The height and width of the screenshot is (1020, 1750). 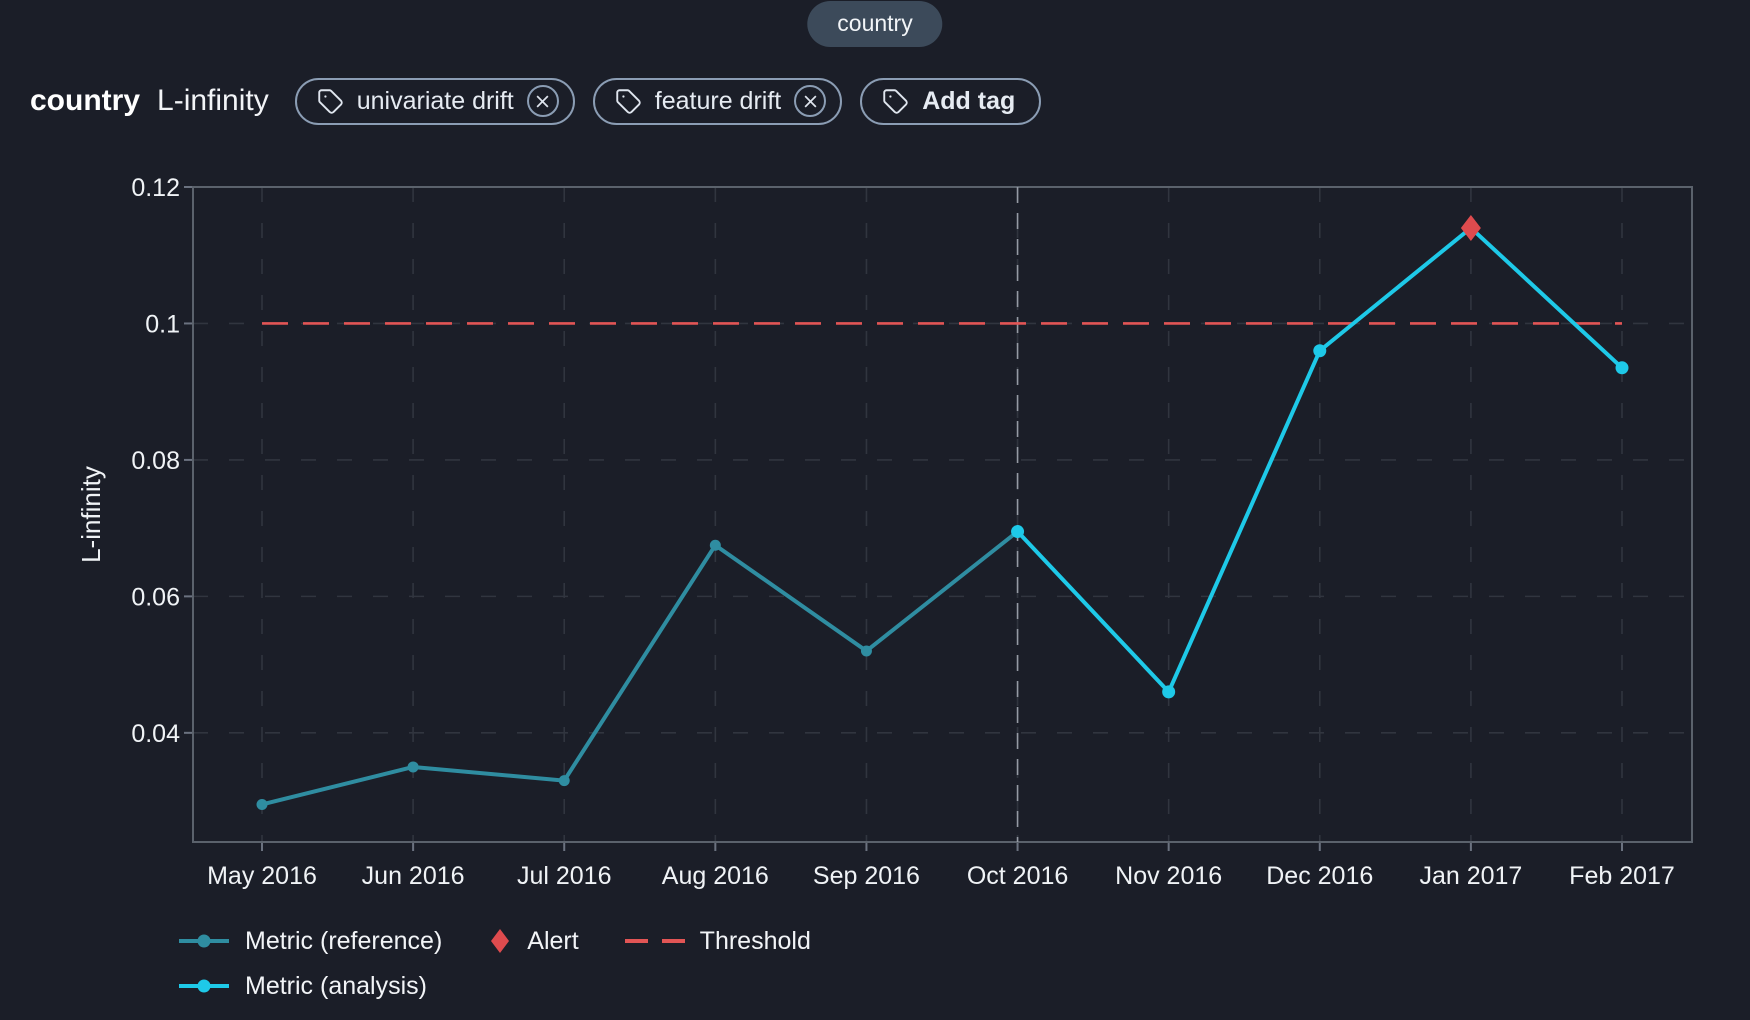 I want to click on add-tag-button: Add tag, so click(x=951, y=101).